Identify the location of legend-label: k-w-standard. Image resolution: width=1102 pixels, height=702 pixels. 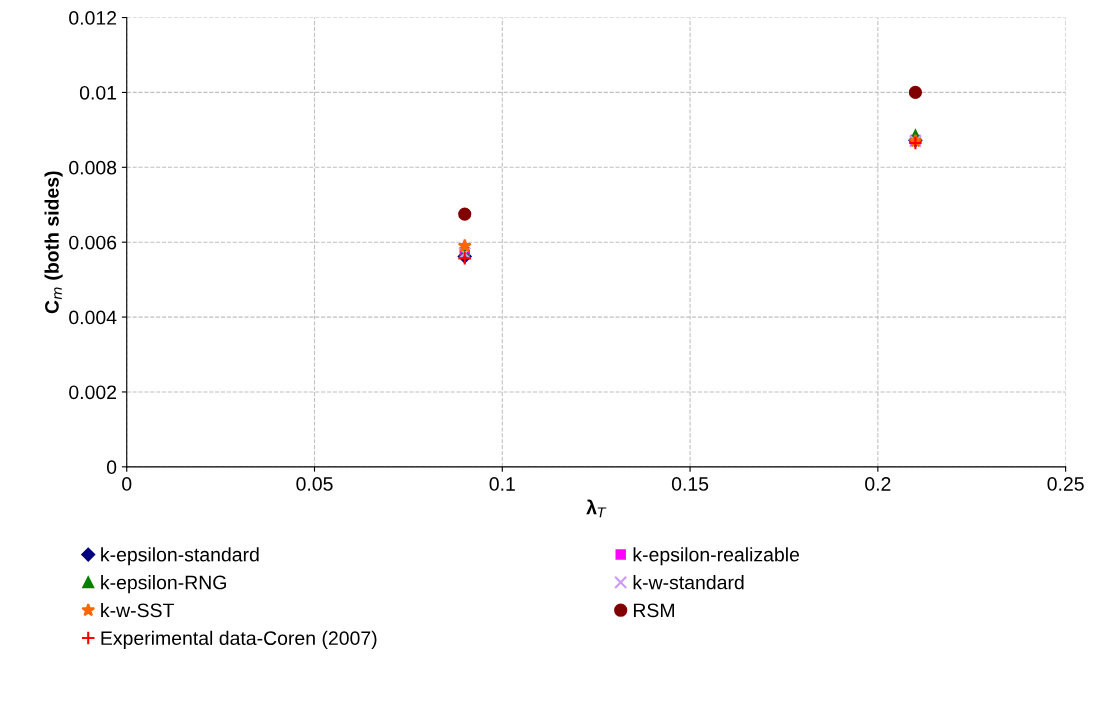
(688, 582).